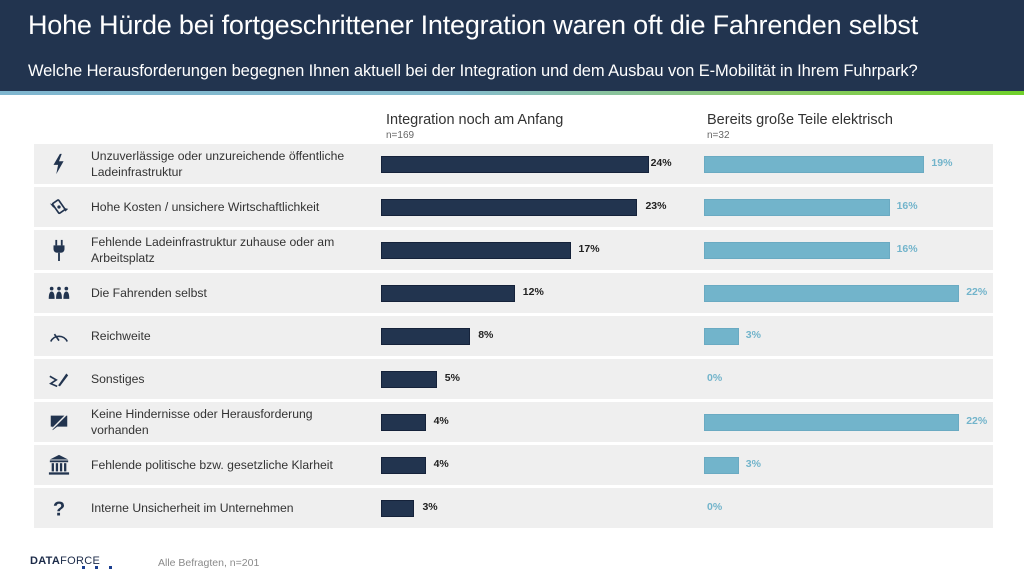  I want to click on category-label: Interne Unsicherheit im Unternehmen, so click(192, 508).